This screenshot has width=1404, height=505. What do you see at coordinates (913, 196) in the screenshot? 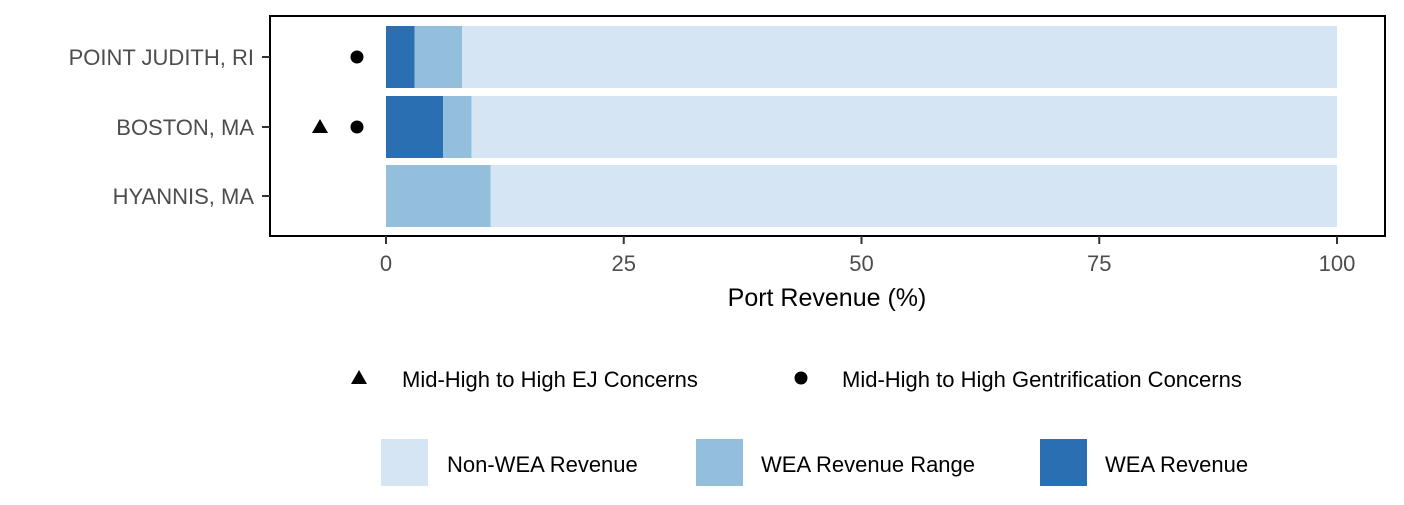
I see `bar-non-wea-revenue-hyannis-ma` at bounding box center [913, 196].